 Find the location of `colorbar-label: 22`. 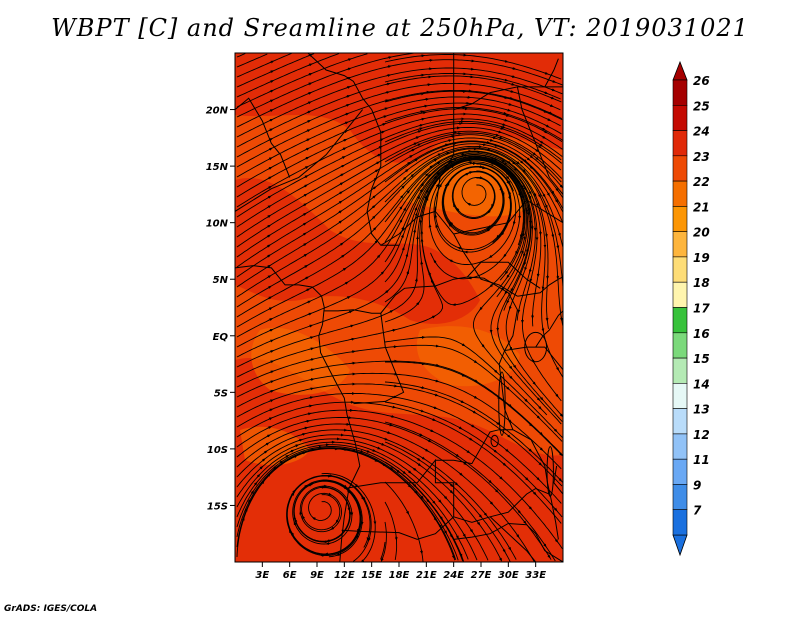

colorbar-label: 22 is located at coordinates (701, 182).